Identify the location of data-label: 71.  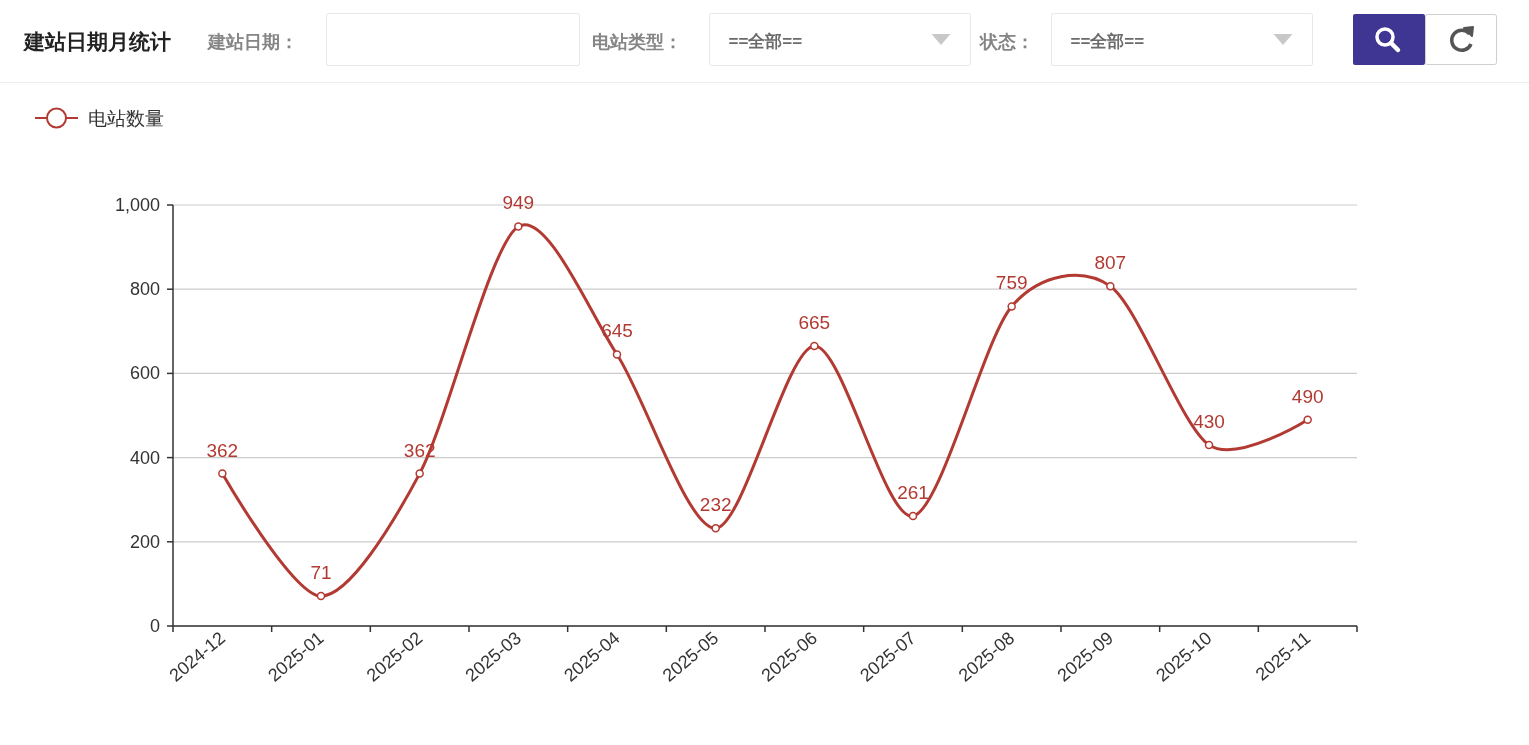
(321, 573).